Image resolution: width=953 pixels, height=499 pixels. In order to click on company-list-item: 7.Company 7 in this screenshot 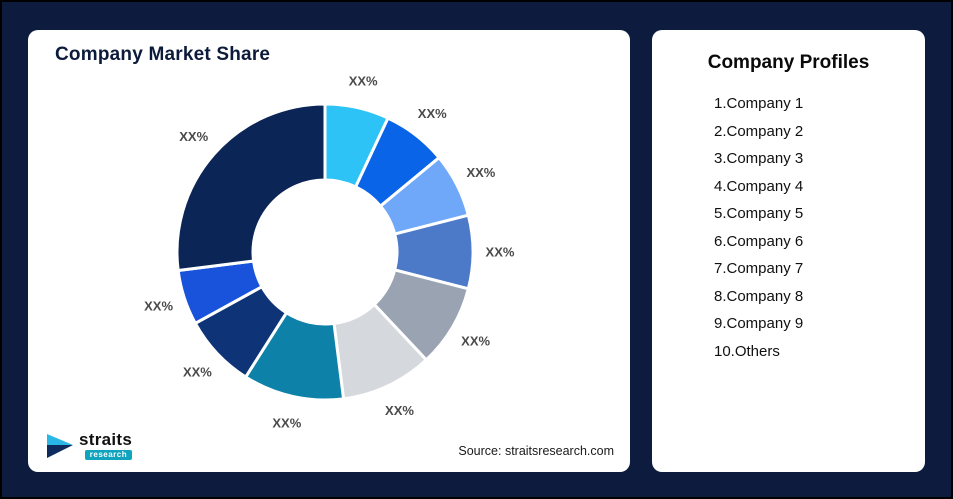, I will do `click(759, 268)`.